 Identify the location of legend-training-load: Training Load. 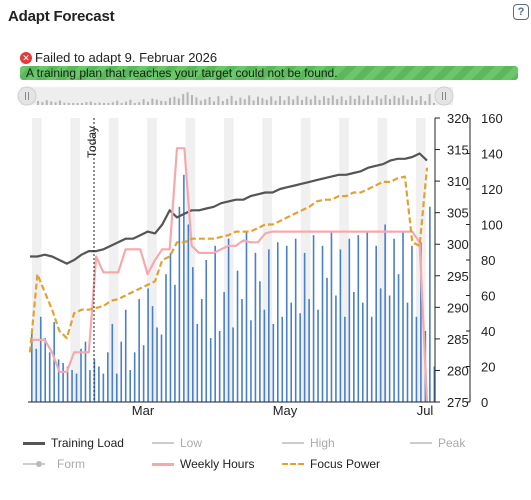
(73, 443).